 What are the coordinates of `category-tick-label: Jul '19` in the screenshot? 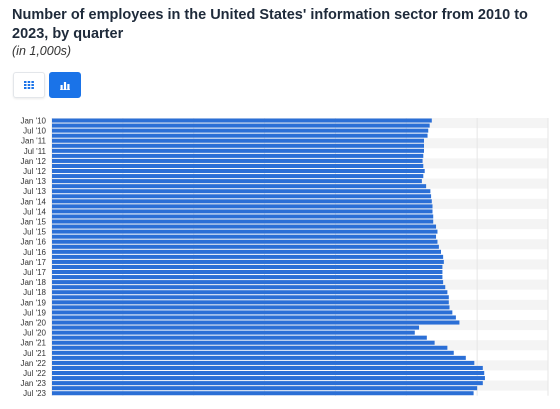 It's located at (34, 312).